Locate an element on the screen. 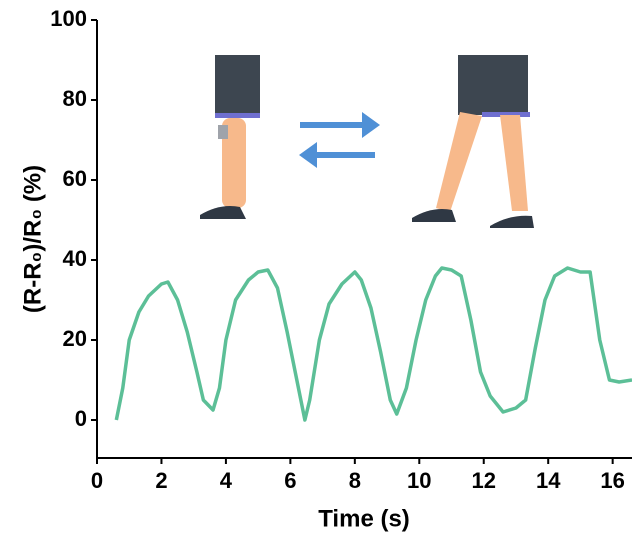 The width and height of the screenshot is (632, 542). y-axis-title: (R-R₀)/R₀ (%) is located at coordinates (32, 239).